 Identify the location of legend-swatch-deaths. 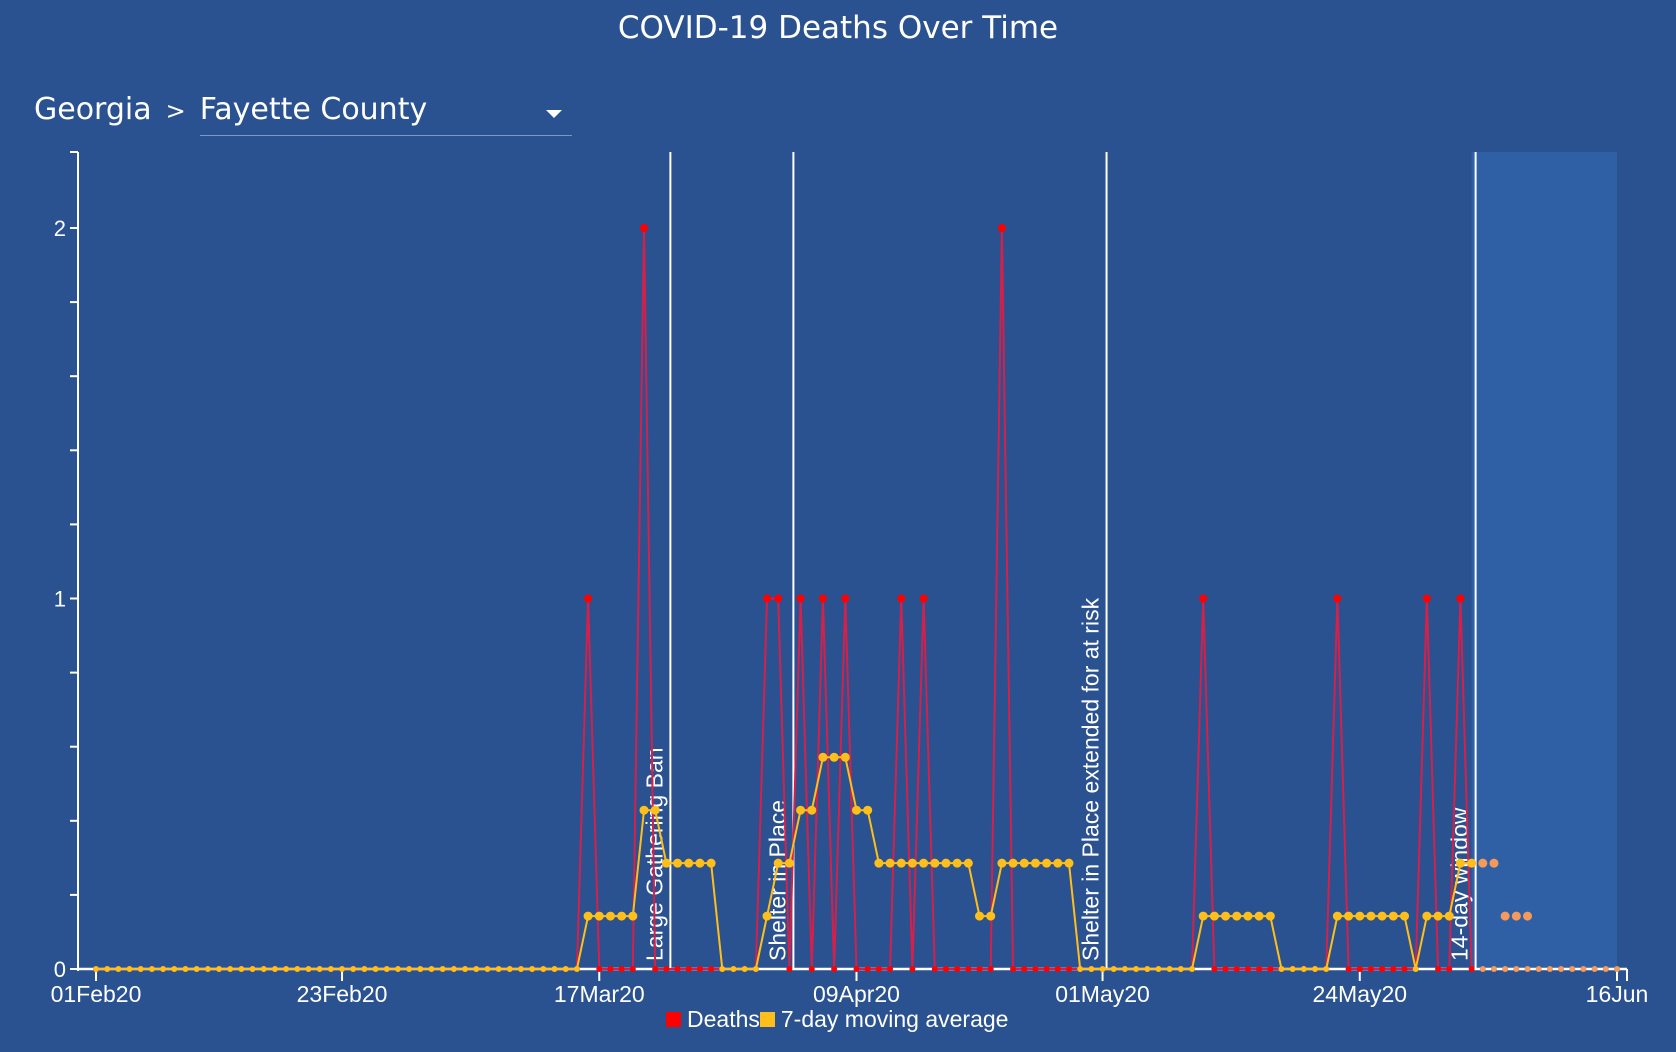
(673, 1019).